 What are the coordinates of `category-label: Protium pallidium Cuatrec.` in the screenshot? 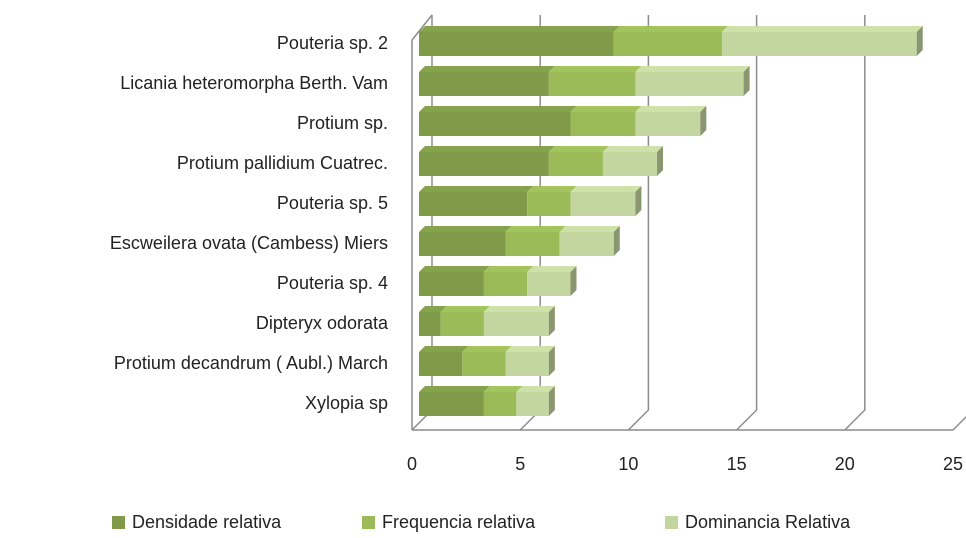 It's located at (282, 163).